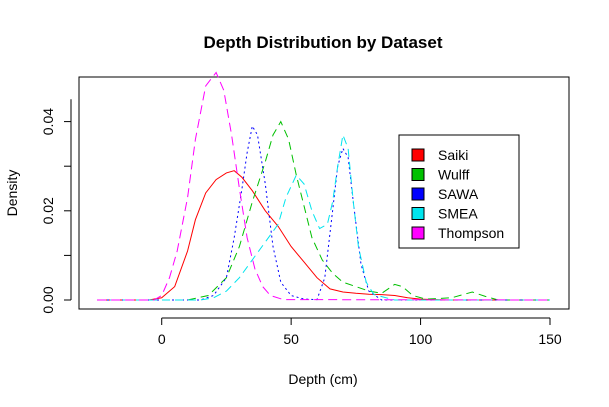 This screenshot has height=407, width=609. Describe the element at coordinates (453, 155) in the screenshot. I see `legend-label: Saiki` at that location.